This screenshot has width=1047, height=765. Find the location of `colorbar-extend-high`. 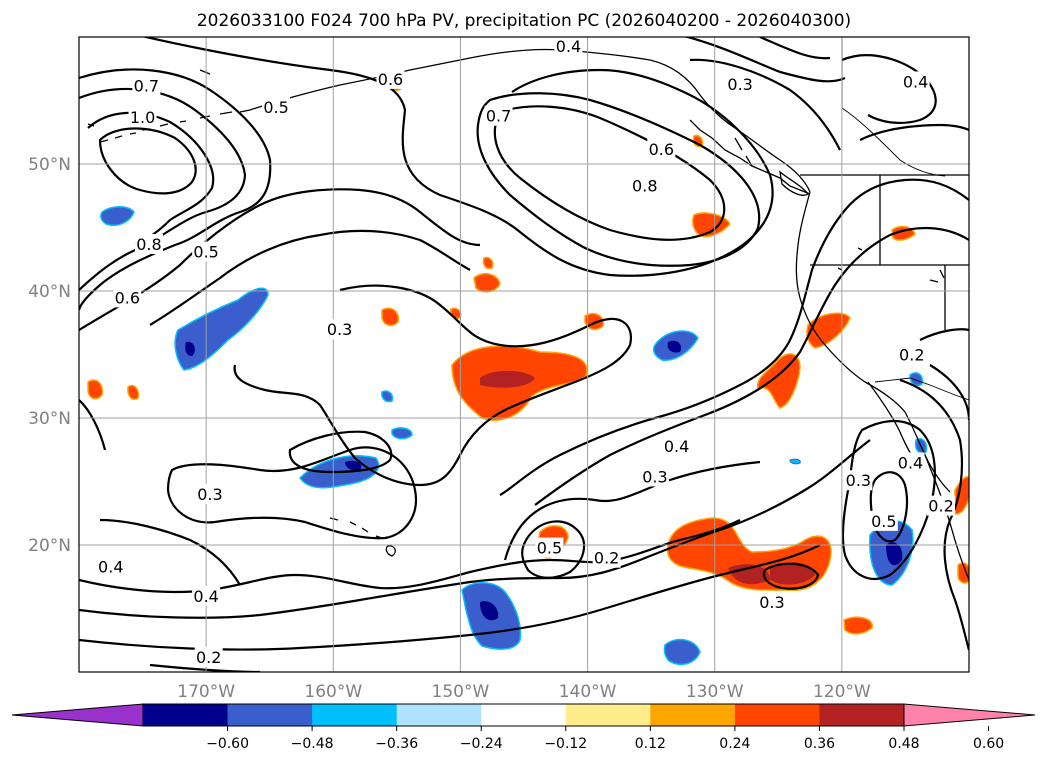

colorbar-extend-high is located at coordinates (969, 715).